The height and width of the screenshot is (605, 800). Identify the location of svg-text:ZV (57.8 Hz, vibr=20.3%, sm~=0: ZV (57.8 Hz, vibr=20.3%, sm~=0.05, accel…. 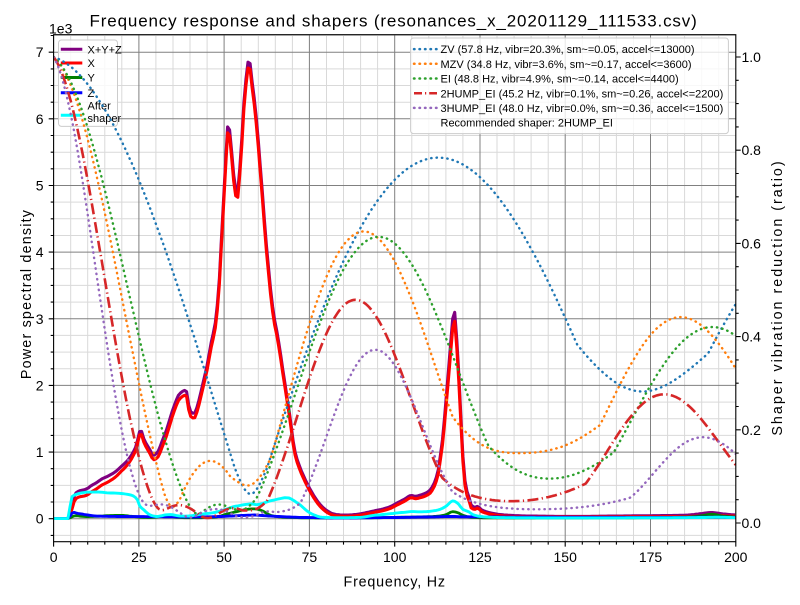
(568, 50).